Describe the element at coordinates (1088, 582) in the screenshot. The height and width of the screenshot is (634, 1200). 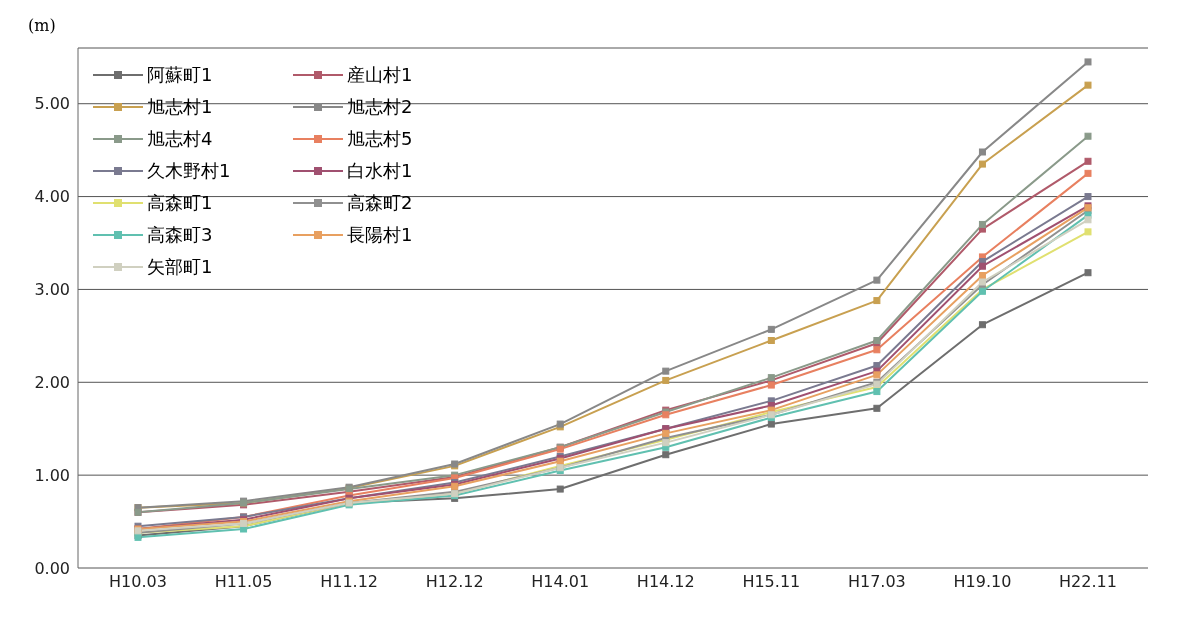
I see `x-tick-label: H22.11` at that location.